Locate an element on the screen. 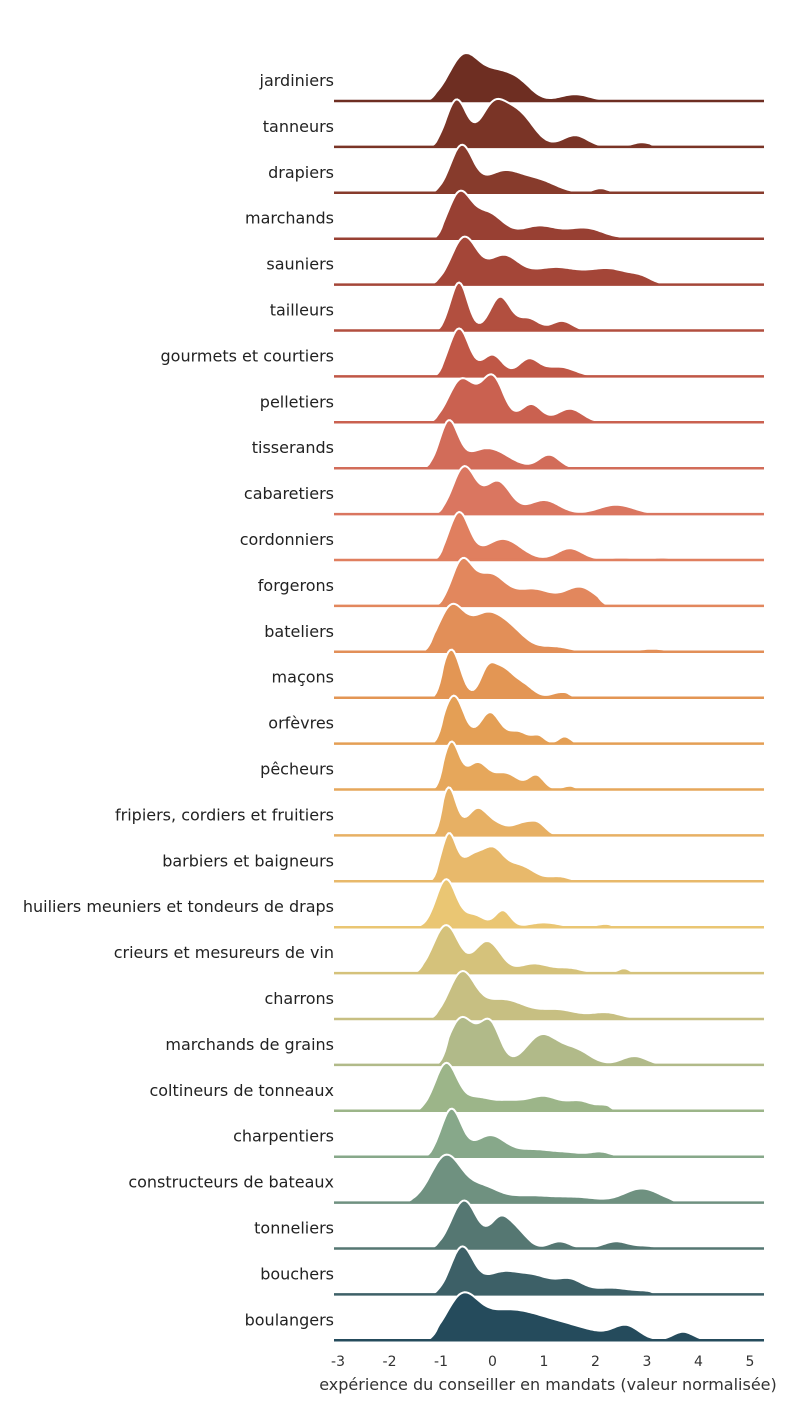 The image size is (797, 1402). ridge-label: cabaretiers is located at coordinates (289, 493).